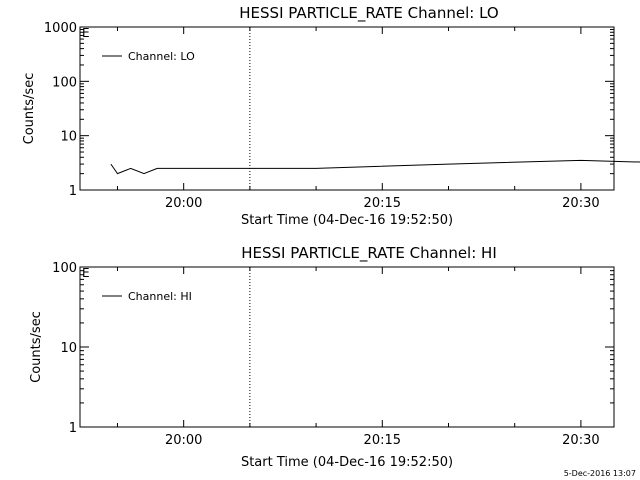 This screenshot has height=480, width=640. Describe the element at coordinates (375, 167) in the screenshot. I see `series-line` at that location.